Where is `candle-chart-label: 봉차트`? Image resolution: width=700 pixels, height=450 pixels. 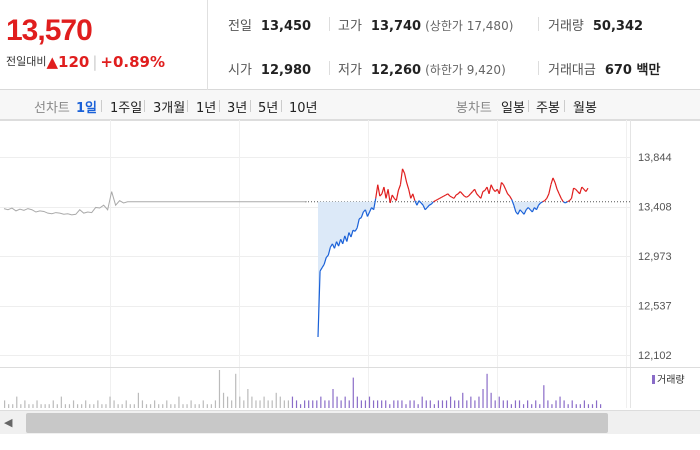 candle-chart-label: 봉차트 is located at coordinates (474, 108).